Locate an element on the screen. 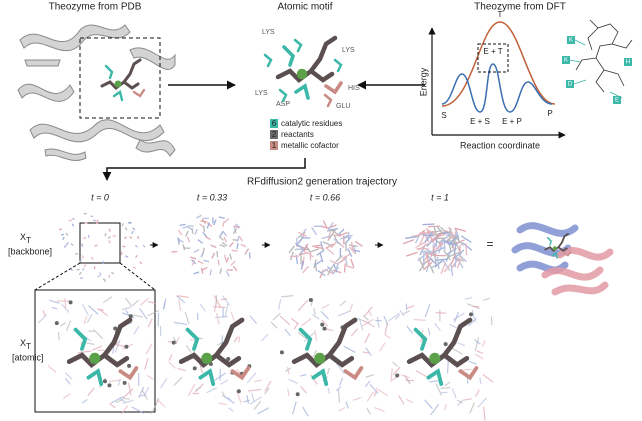 Image resolution: width=642 pixels, height=421 pixels. equals-sign: = is located at coordinates (489, 244).